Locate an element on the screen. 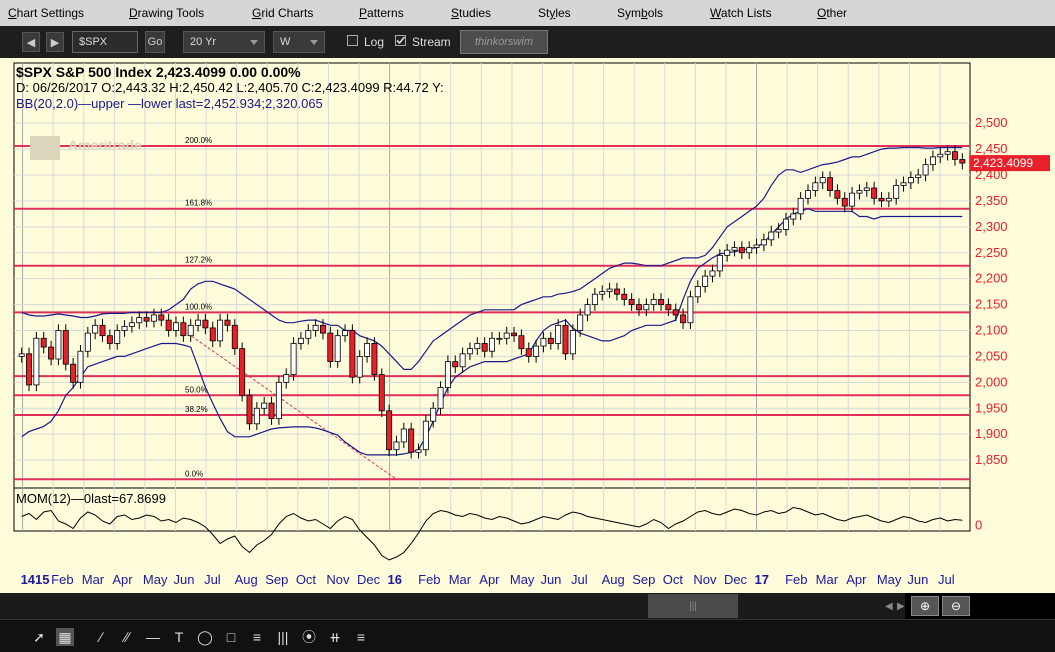  menu-item-symbols: Symbols is located at coordinates (640, 13).